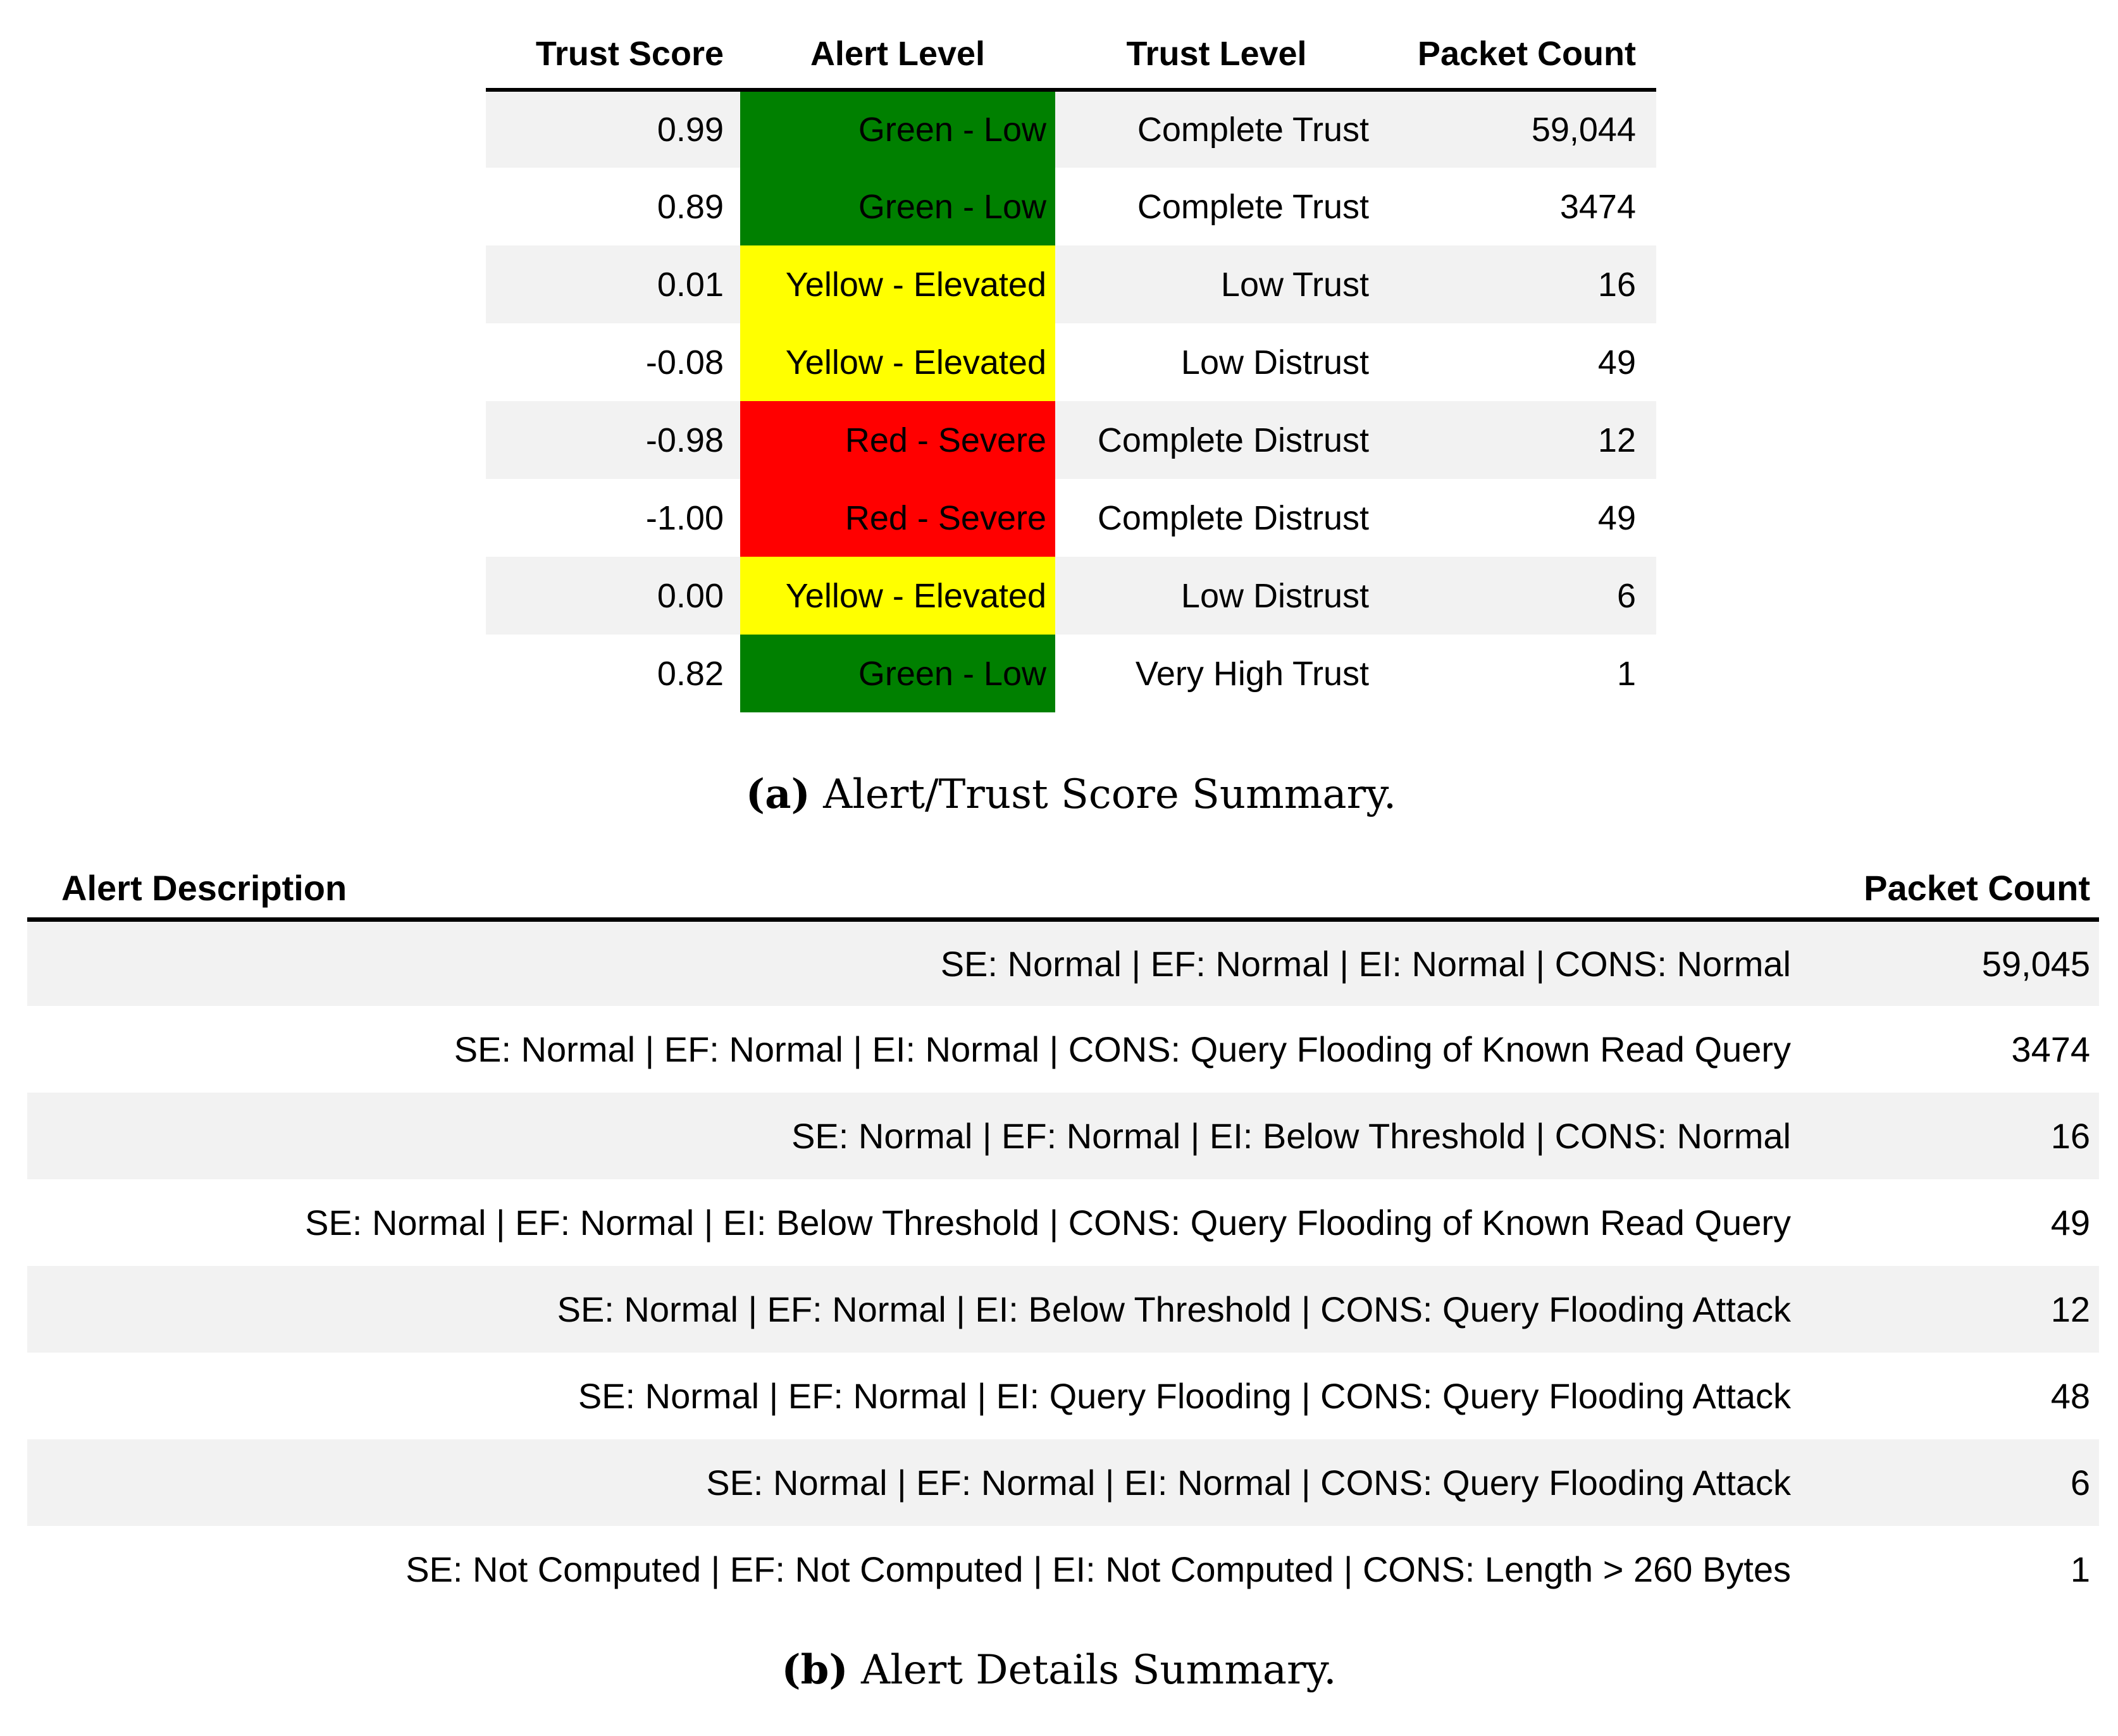 This screenshot has width=2118, height=1736. I want to click on trust-score-cell: -0.98, so click(613, 440).